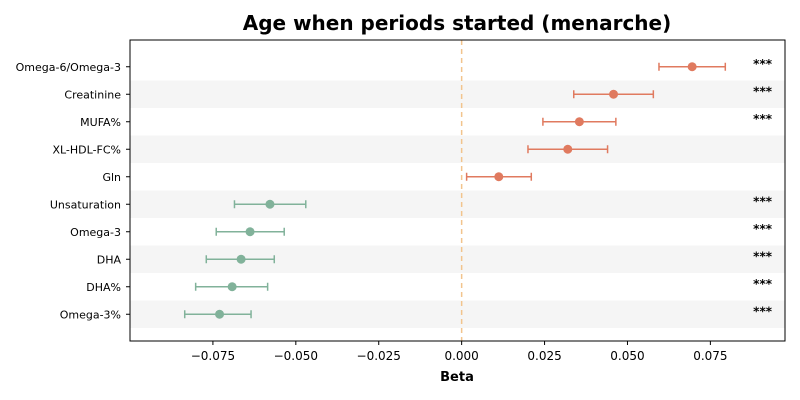 Image resolution: width=800 pixels, height=400 pixels. Describe the element at coordinates (103, 287) in the screenshot. I see `y-tick-label: DHA%` at that location.